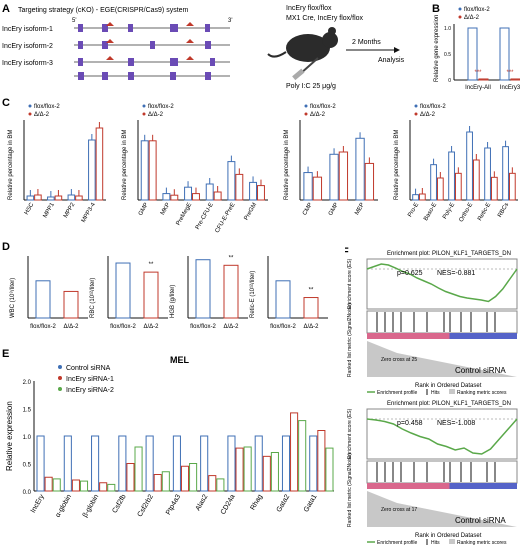 This screenshot has height=547, width=520. I want to click on gsea-p-value: p=0.458, so click(410, 423).